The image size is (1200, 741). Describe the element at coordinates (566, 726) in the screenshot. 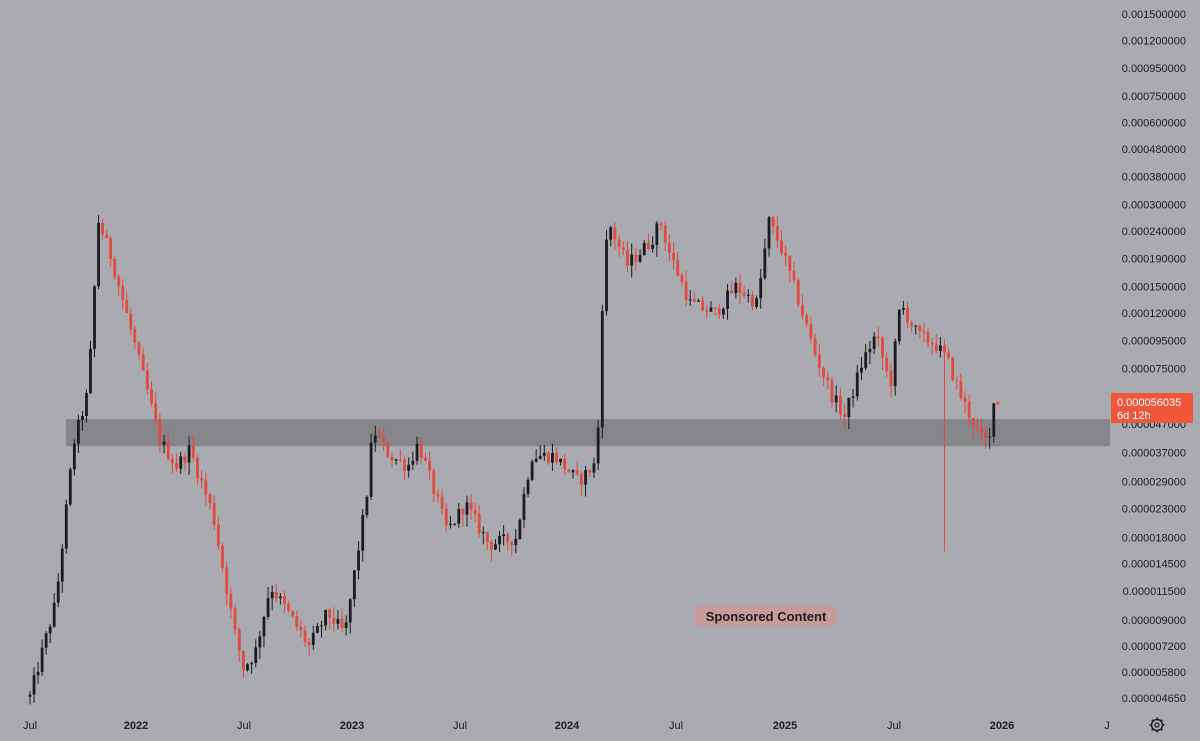

I see `x-axis: Jul 2022 Jul 2023 Jul 2024 Jul 2025 Jul 2026 J` at that location.